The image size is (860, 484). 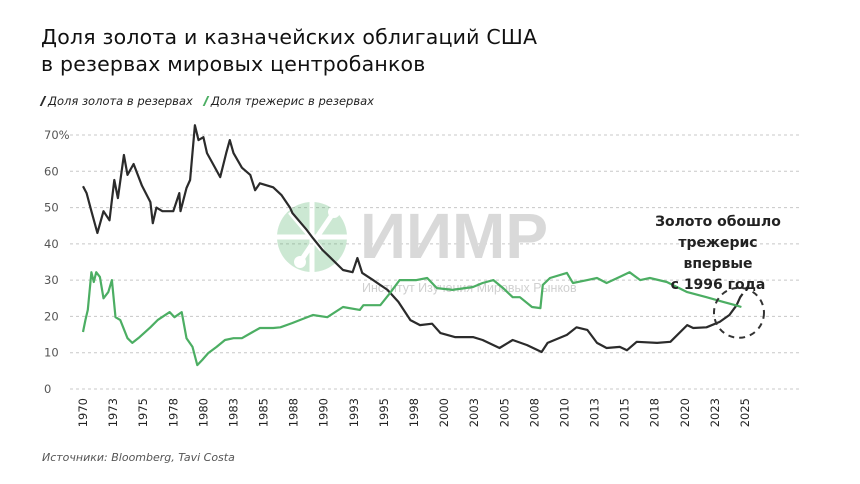 I want to click on x-tick-label: 1998, so click(x=414, y=412).